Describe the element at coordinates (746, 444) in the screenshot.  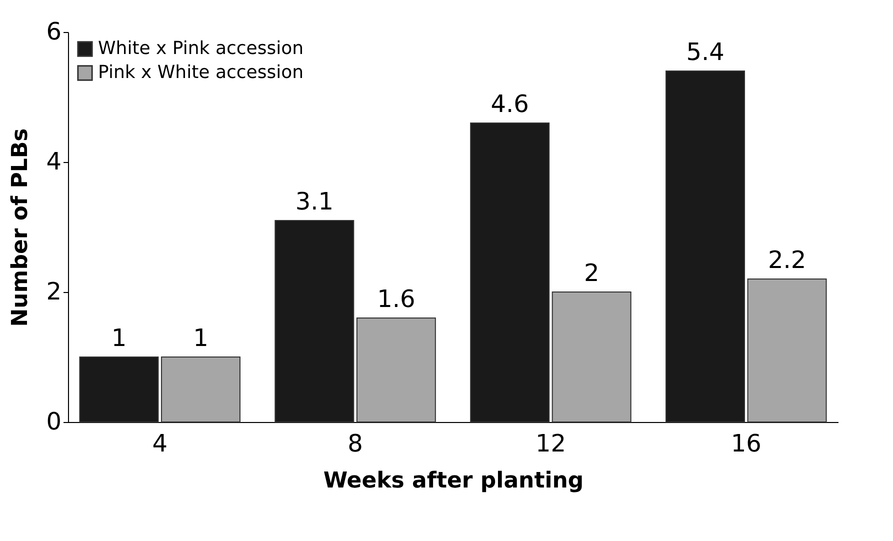
I see `x-tick-label: 16` at that location.